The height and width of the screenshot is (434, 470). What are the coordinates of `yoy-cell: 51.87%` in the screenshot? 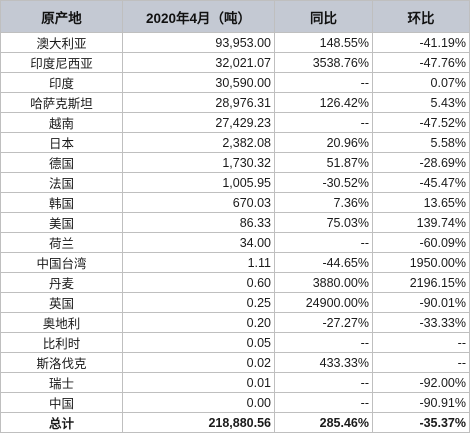 It's located at (323, 162).